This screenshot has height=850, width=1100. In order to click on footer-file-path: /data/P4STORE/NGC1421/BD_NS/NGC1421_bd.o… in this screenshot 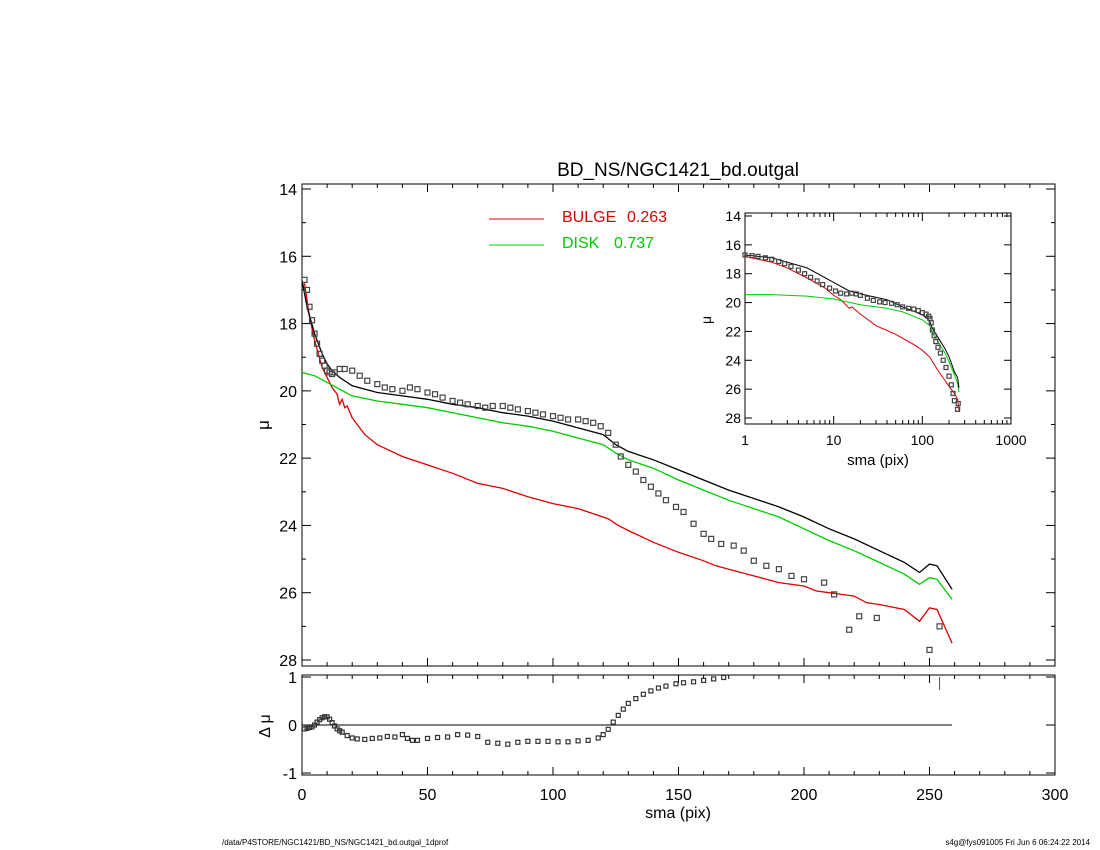, I will do `click(335, 842)`.